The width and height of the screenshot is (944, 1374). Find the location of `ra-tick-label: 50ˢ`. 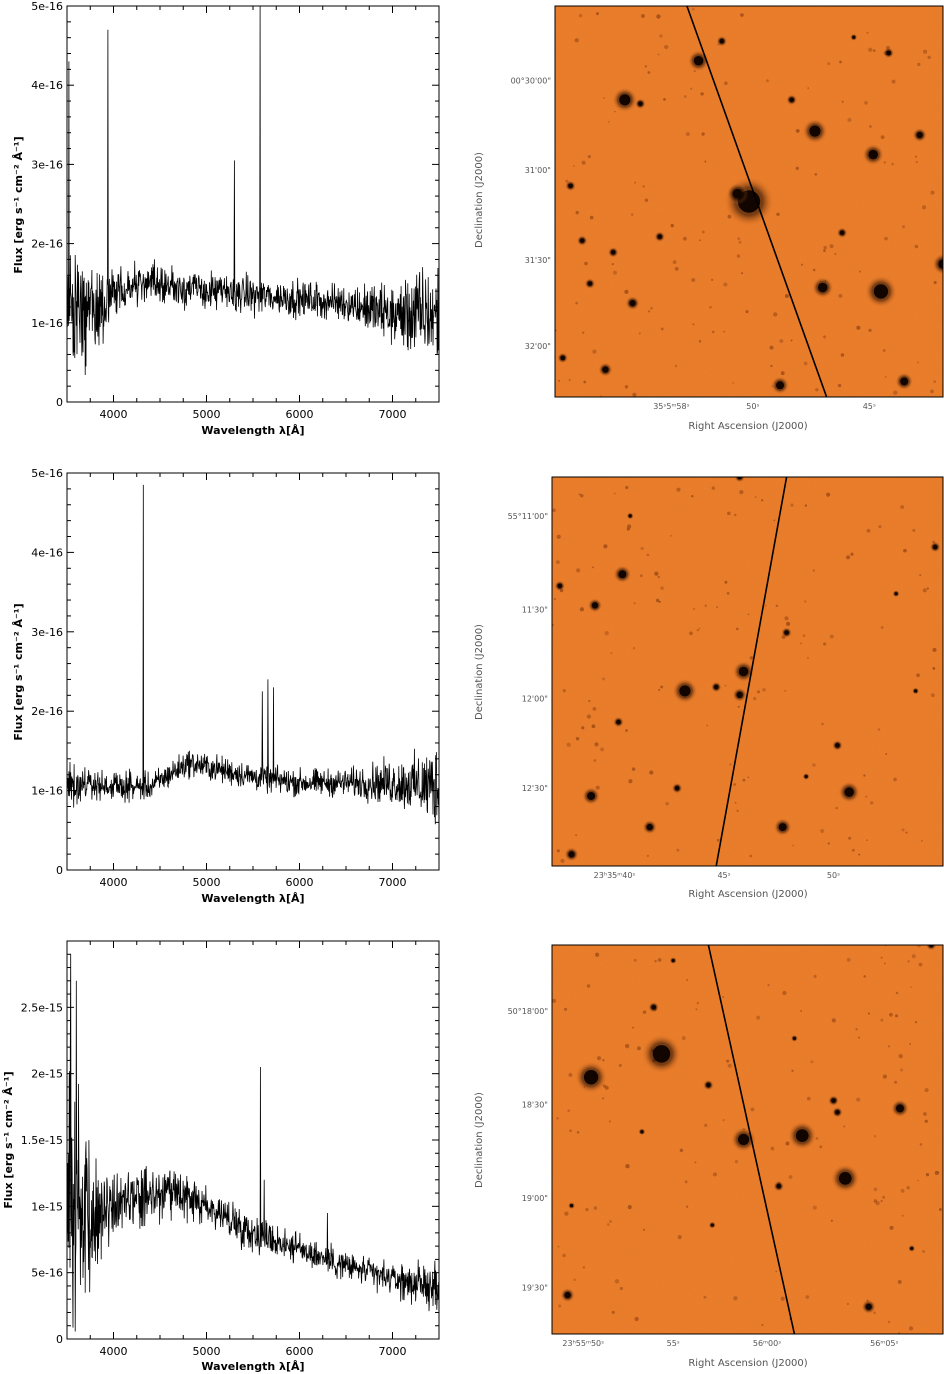

ra-tick-label: 50ˢ is located at coordinates (833, 875).